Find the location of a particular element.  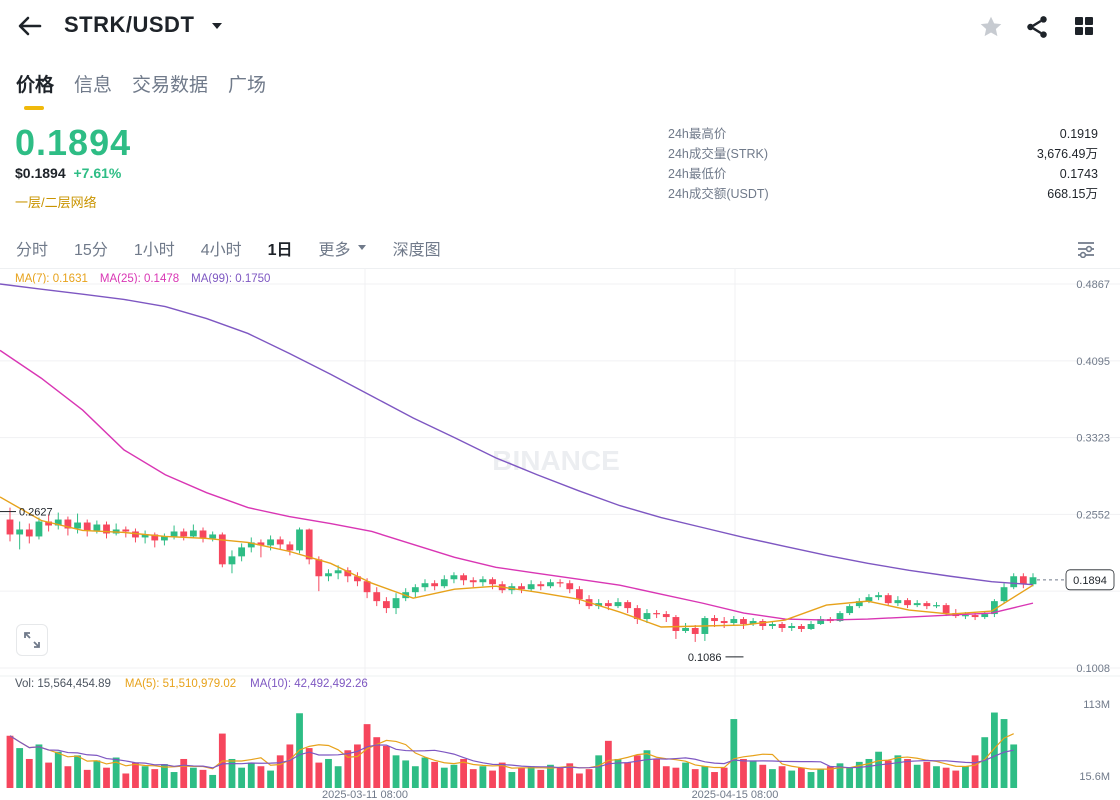

volume-ma10-line is located at coordinates (511, 752).